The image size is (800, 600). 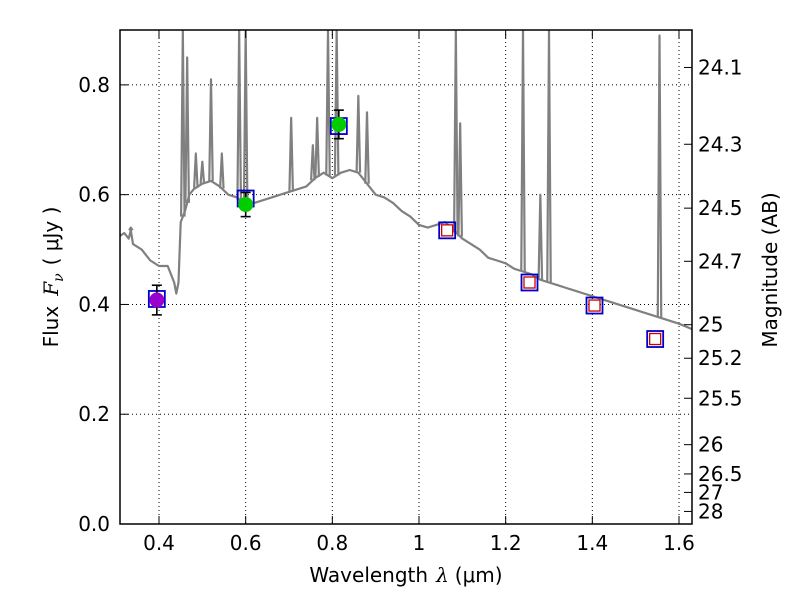 What do you see at coordinates (710, 492) in the screenshot?
I see `mag-tick-label: 27` at bounding box center [710, 492].